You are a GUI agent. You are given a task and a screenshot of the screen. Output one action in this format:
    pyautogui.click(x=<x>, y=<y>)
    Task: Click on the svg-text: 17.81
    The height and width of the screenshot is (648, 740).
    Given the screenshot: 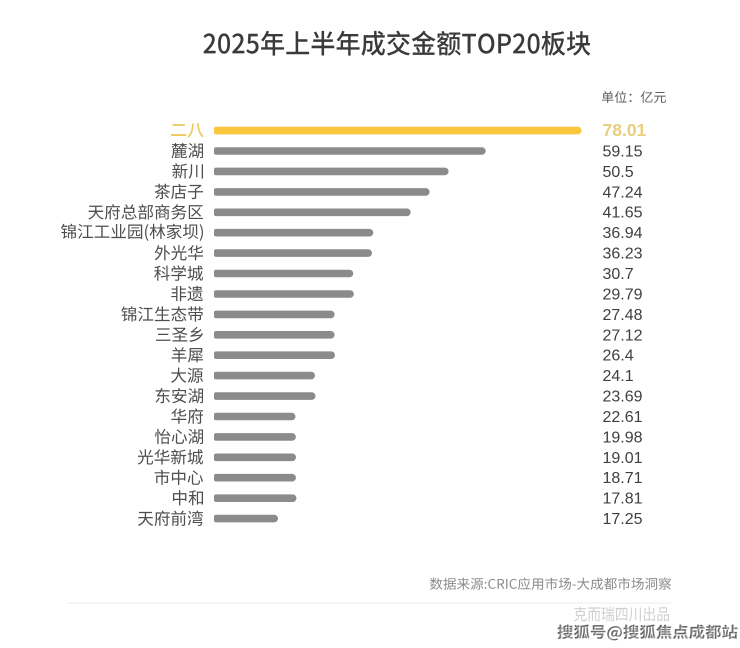 What is the action you would take?
    pyautogui.click(x=623, y=499)
    